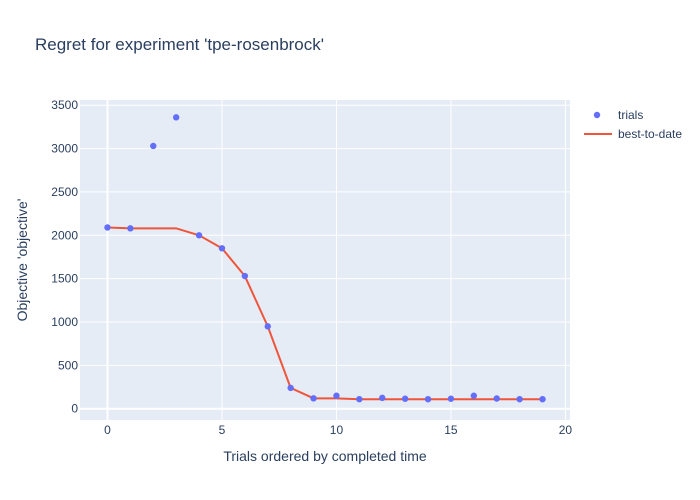 The height and width of the screenshot is (500, 700). Describe the element at coordinates (64, 192) in the screenshot. I see `y-tick-label: 2500` at that location.